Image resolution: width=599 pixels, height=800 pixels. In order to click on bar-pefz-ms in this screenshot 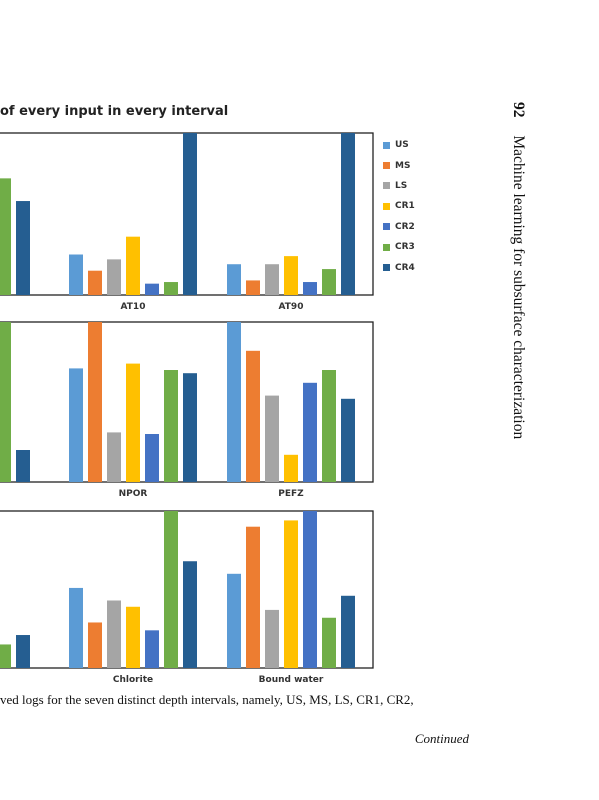, I will do `click(253, 416)`.